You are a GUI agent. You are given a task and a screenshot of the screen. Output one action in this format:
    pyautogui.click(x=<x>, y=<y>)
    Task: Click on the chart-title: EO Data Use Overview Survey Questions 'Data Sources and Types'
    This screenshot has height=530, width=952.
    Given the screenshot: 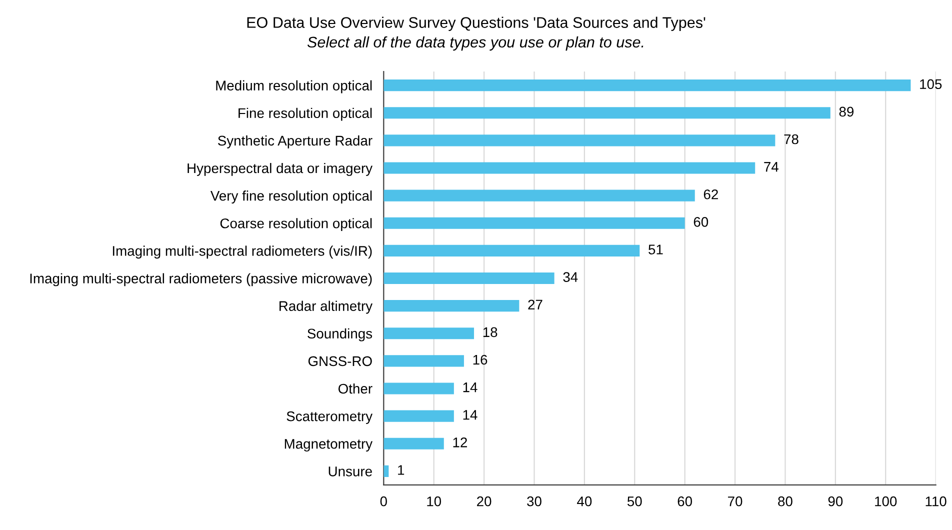 What is the action you would take?
    pyautogui.click(x=476, y=23)
    